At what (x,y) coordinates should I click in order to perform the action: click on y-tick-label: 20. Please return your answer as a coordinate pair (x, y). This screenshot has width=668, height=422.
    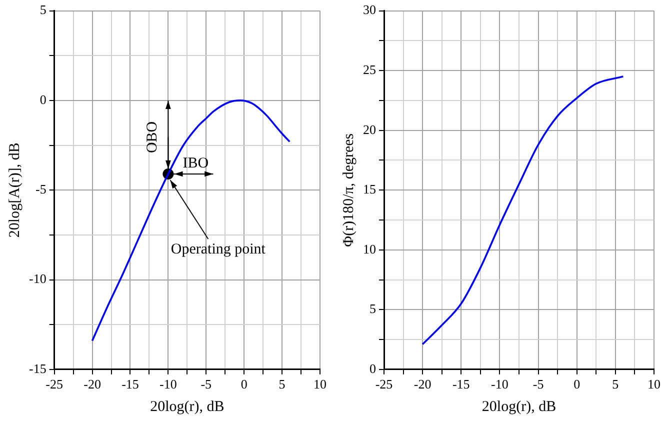
    Looking at the image, I should click on (369, 129).